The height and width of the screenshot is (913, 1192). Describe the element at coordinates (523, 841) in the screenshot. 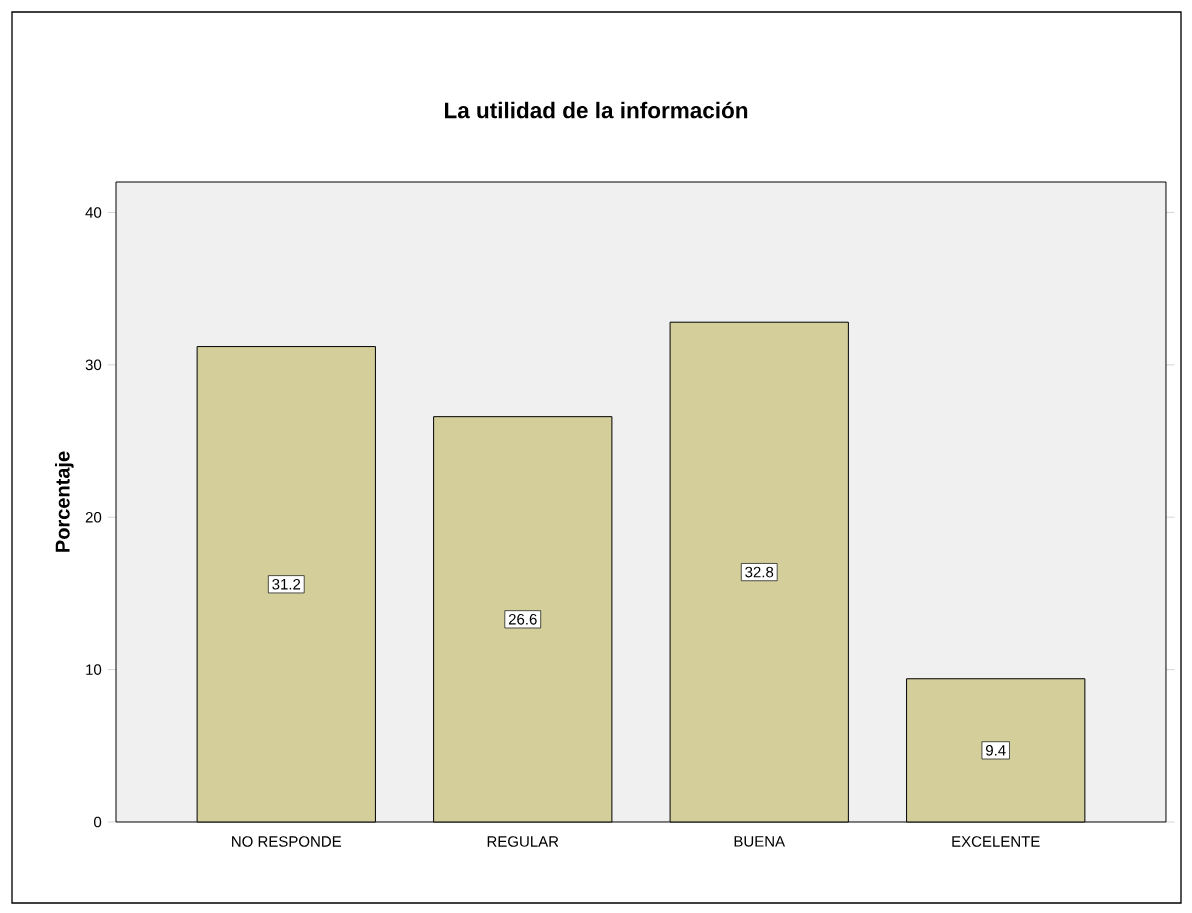

I see `x-tick-label: REGULAR` at that location.